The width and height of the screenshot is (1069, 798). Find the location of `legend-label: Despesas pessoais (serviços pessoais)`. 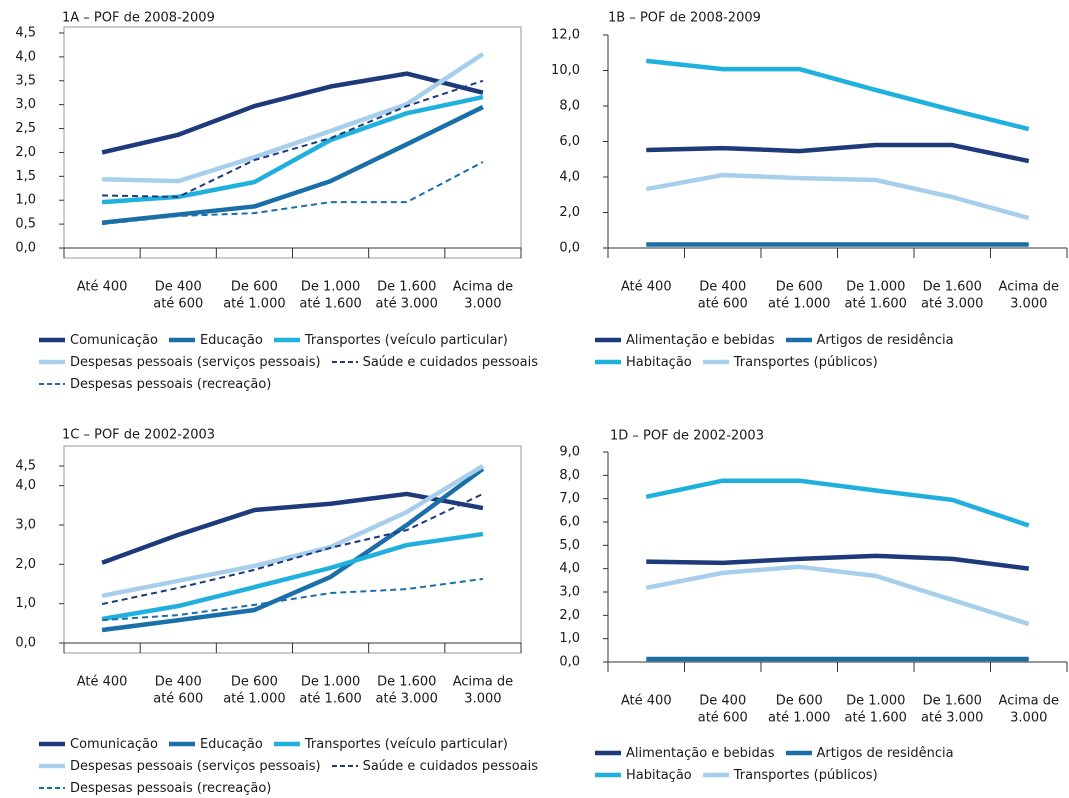

legend-label: Despesas pessoais (serviços pessoais) is located at coordinates (195, 766).